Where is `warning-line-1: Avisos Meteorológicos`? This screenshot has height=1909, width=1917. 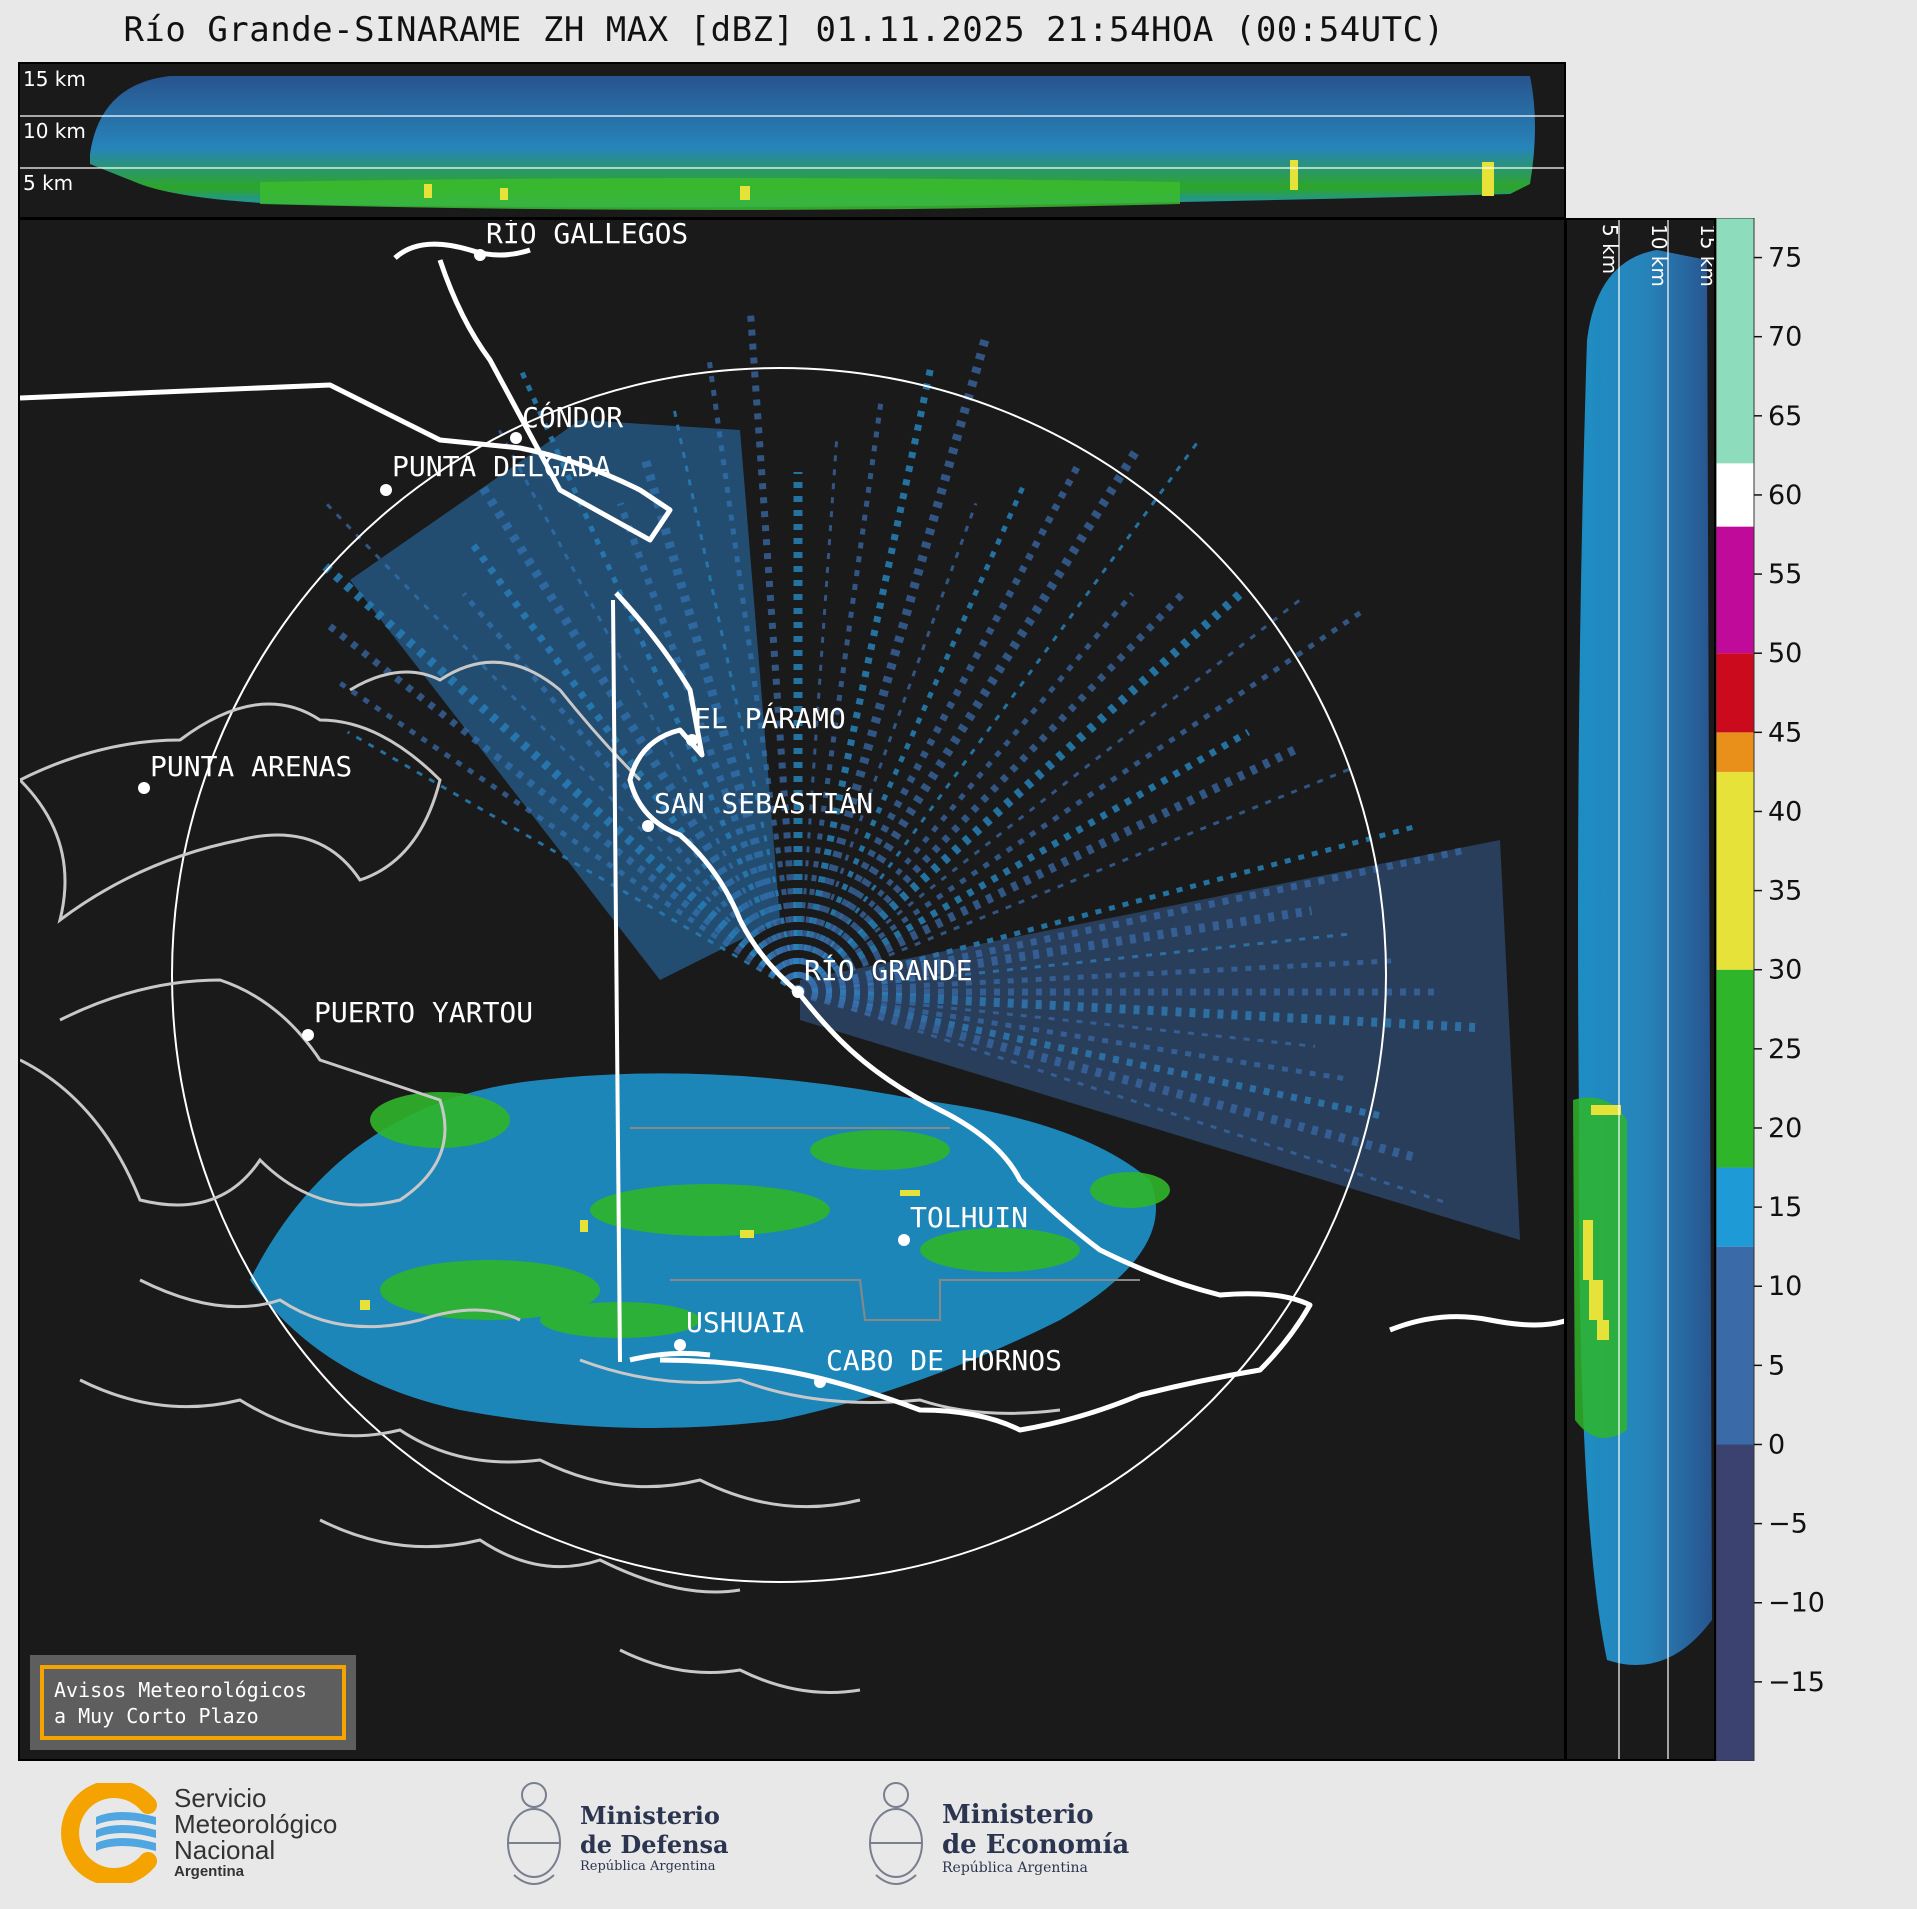 warning-line-1: Avisos Meteorológicos is located at coordinates (180, 1690).